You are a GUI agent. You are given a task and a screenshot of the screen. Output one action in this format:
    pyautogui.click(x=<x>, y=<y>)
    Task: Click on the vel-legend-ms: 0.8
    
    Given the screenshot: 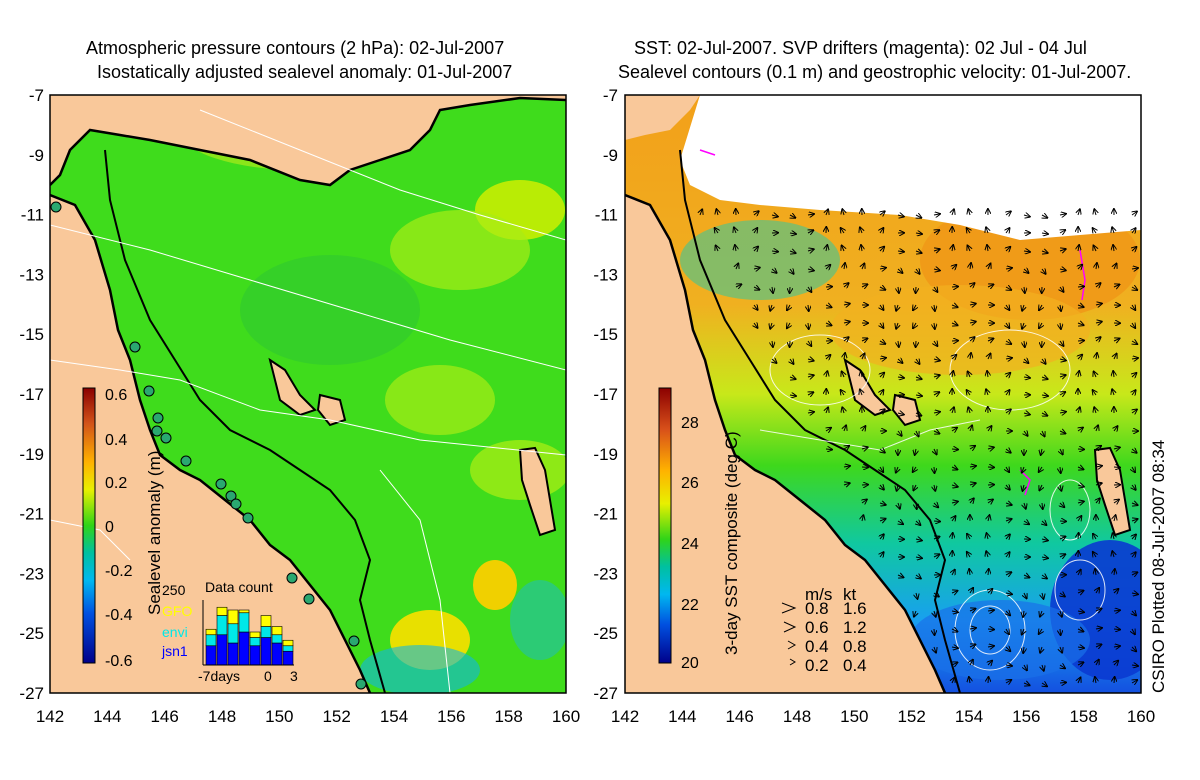 What is the action you would take?
    pyautogui.click(x=817, y=608)
    